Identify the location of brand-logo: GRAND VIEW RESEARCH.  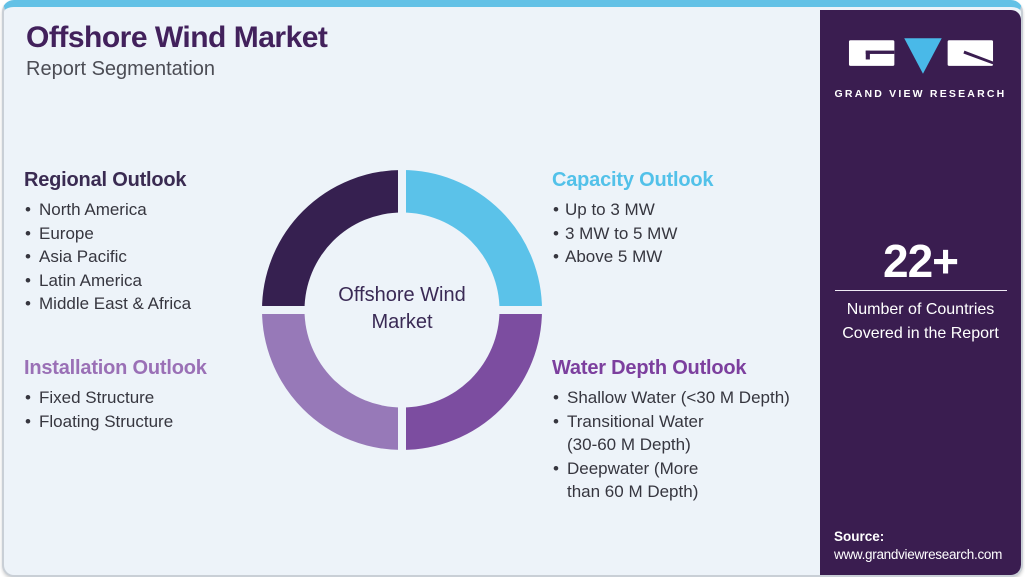
(920, 67).